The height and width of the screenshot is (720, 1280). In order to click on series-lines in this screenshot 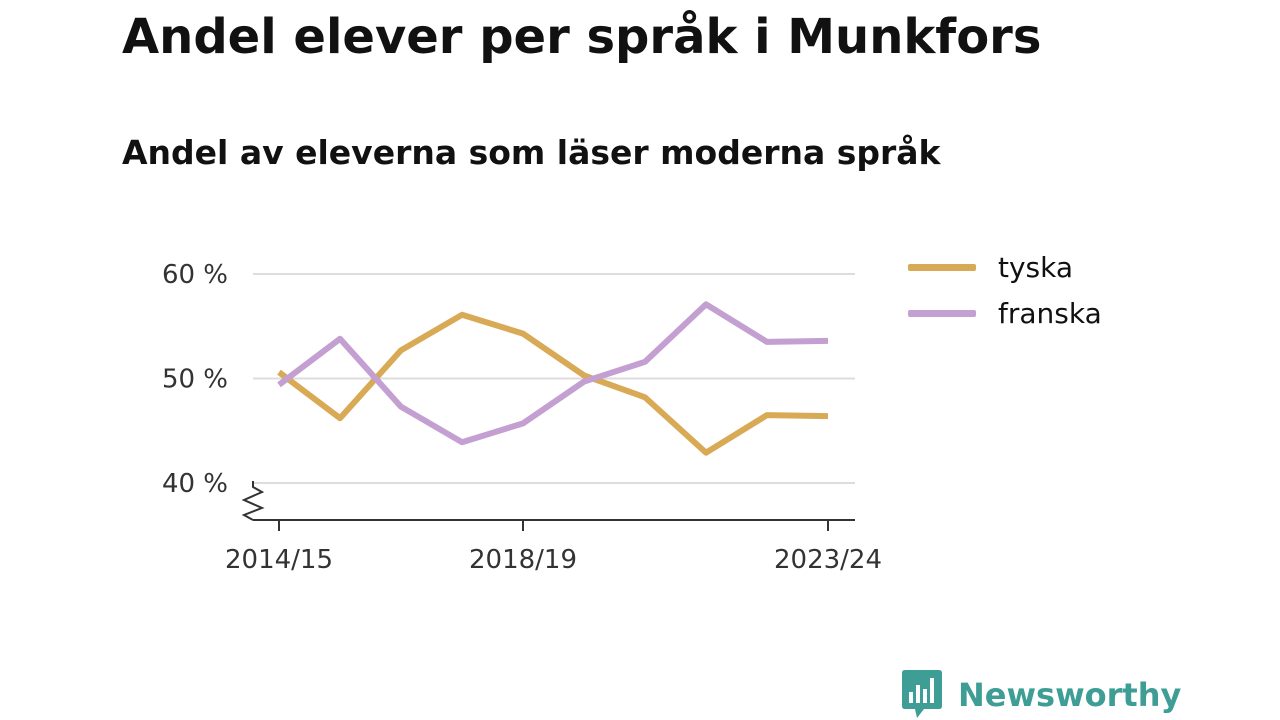, I will do `click(553, 378)`.